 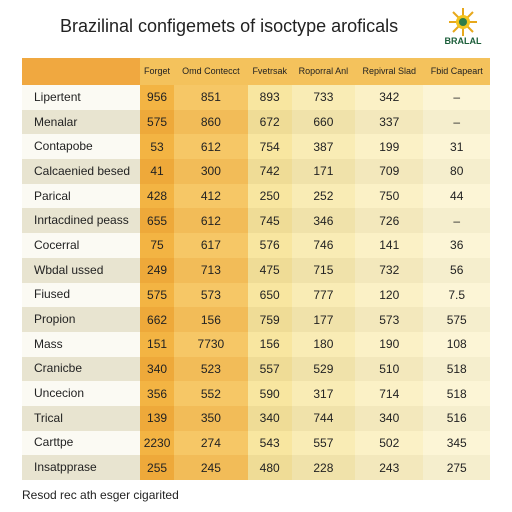 I want to click on value-cell: 7.5, so click(x=456, y=295).